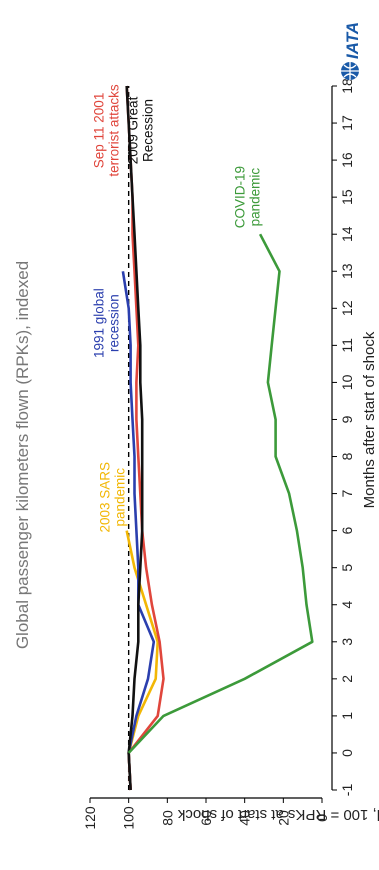 The width and height of the screenshot is (379, 870). I want to click on series-label-2: Sep 11 2001terrorist attacks, so click(107, 130).